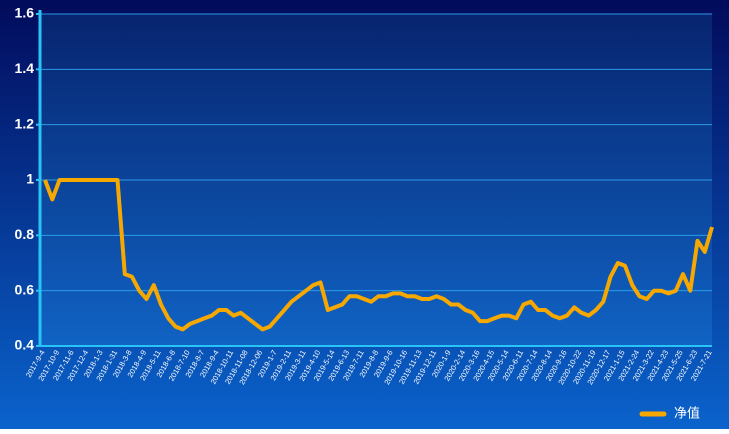 The width and height of the screenshot is (729, 434). Describe the element at coordinates (25, 234) in the screenshot. I see `y-tick-label: 0.8` at that location.